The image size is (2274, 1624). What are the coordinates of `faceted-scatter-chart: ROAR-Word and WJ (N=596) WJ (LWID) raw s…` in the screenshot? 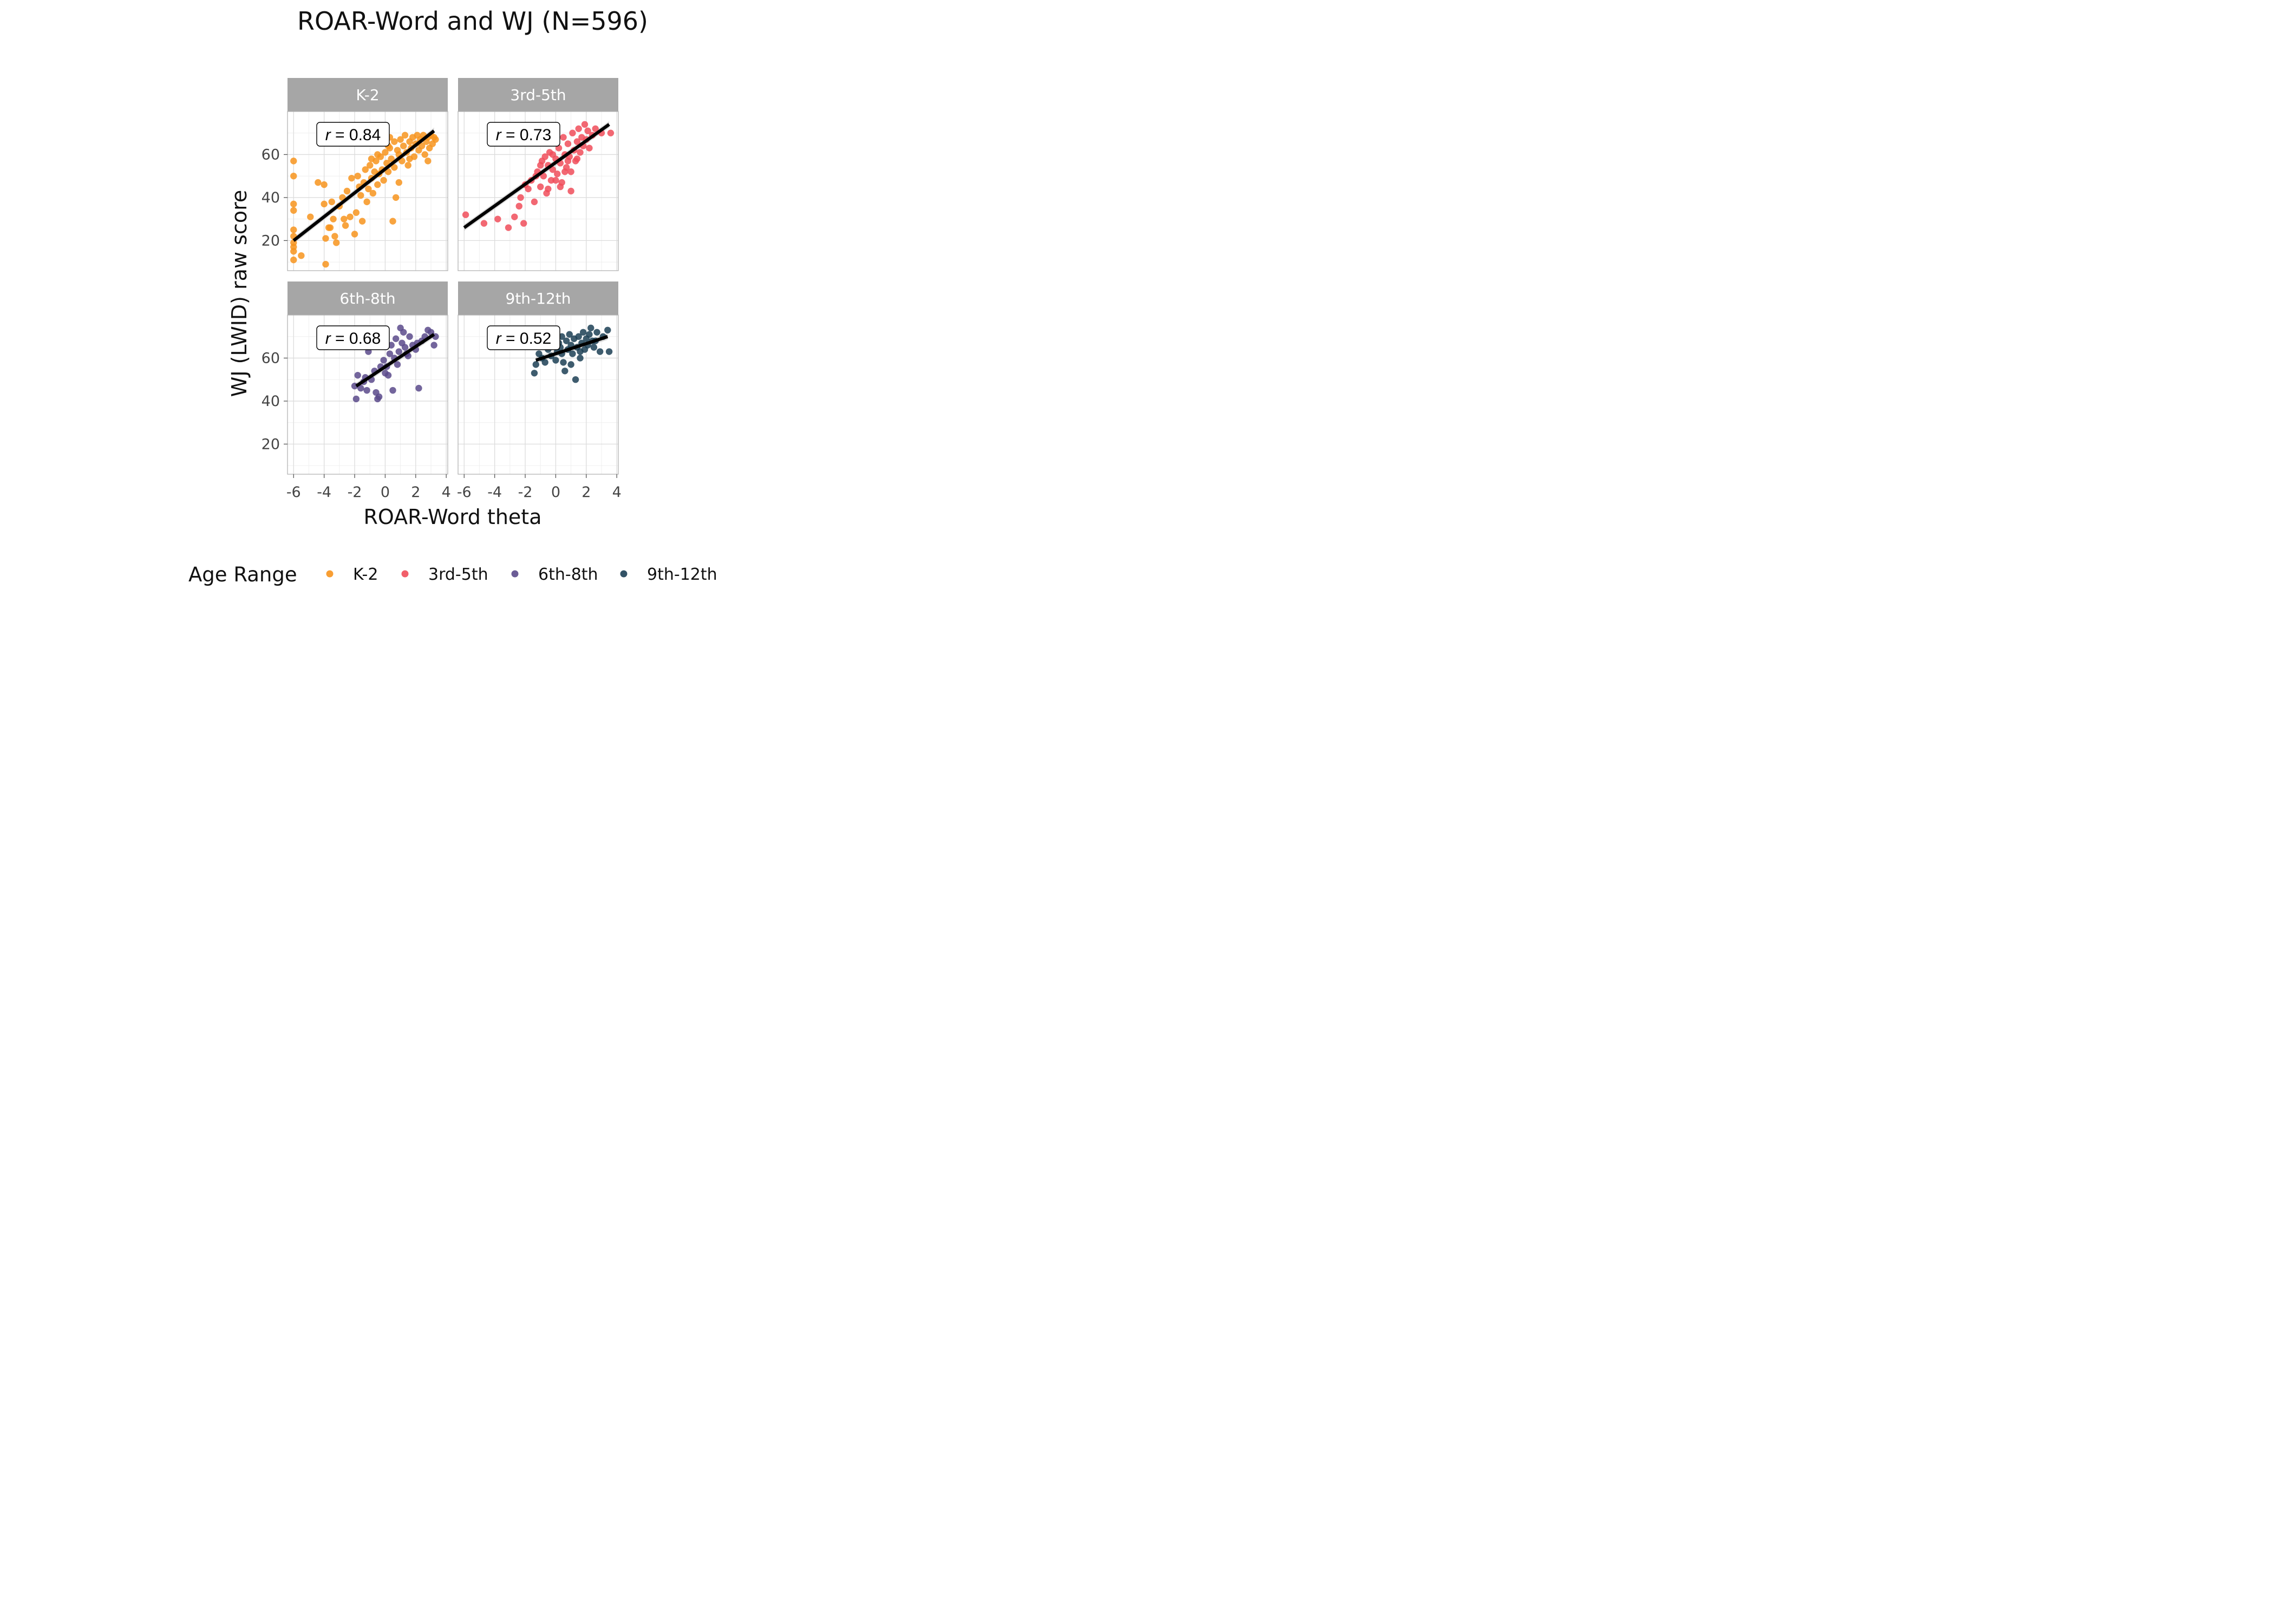 It's located at (453, 296).